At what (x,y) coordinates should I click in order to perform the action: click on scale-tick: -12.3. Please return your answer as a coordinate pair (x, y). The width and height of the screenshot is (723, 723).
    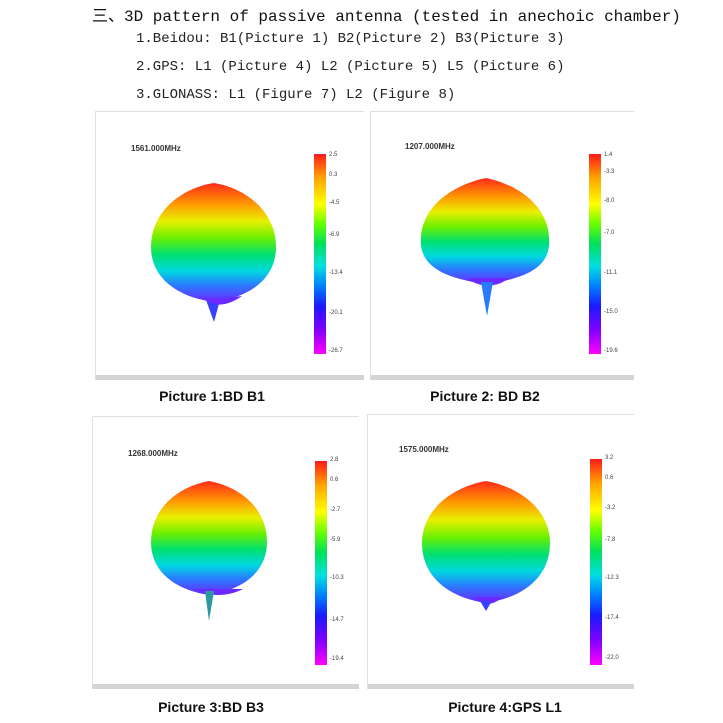
    Looking at the image, I should click on (612, 578).